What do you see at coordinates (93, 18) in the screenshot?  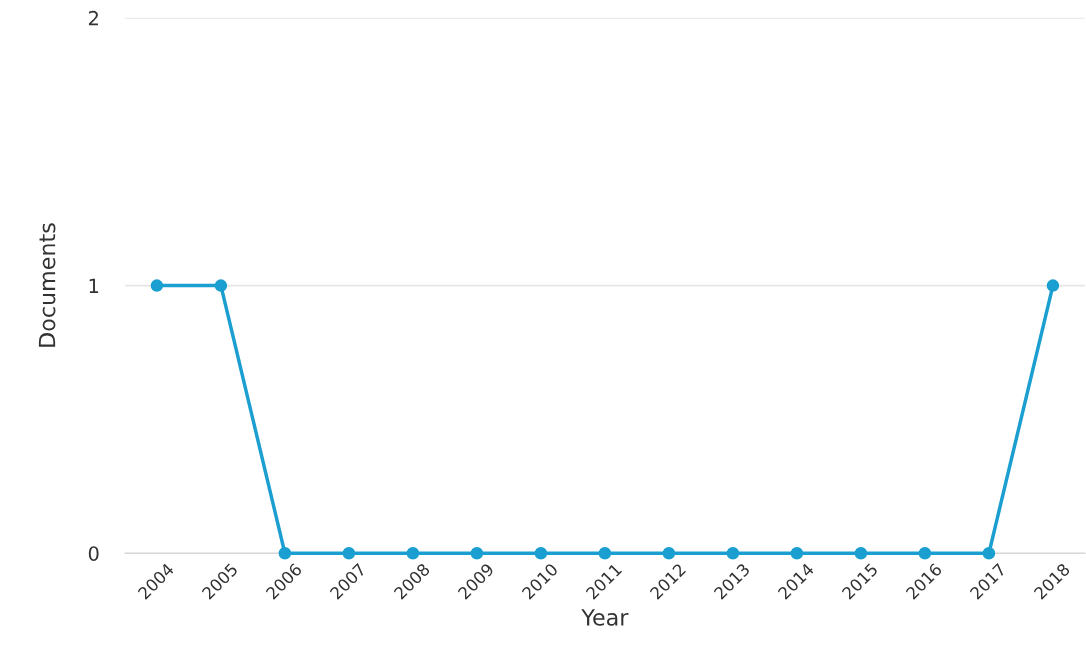 I see `y-tick-label: 2` at bounding box center [93, 18].